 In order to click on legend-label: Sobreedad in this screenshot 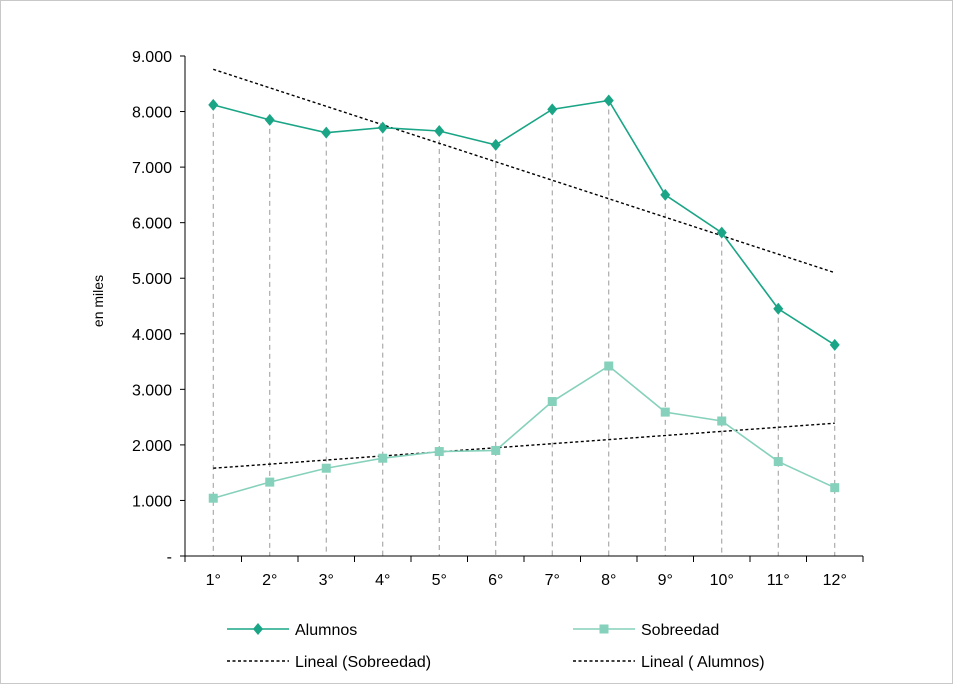, I will do `click(680, 630)`.